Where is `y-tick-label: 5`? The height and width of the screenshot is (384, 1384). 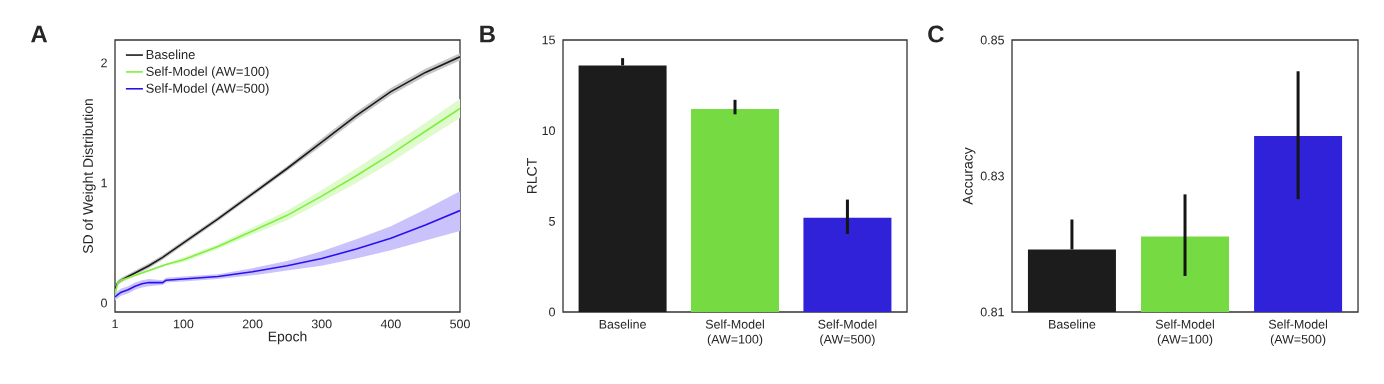
y-tick-label: 5 is located at coordinates (552, 221).